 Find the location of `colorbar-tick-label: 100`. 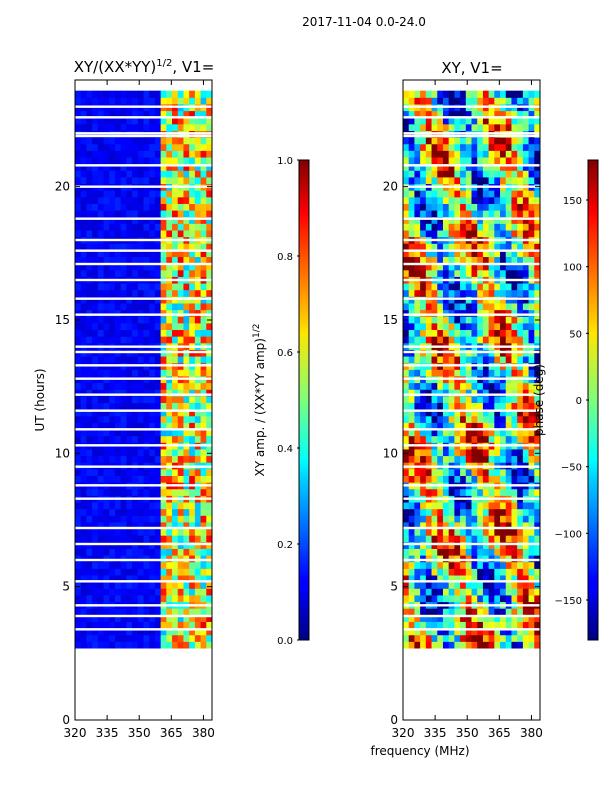

colorbar-tick-label: 100 is located at coordinates (572, 268).